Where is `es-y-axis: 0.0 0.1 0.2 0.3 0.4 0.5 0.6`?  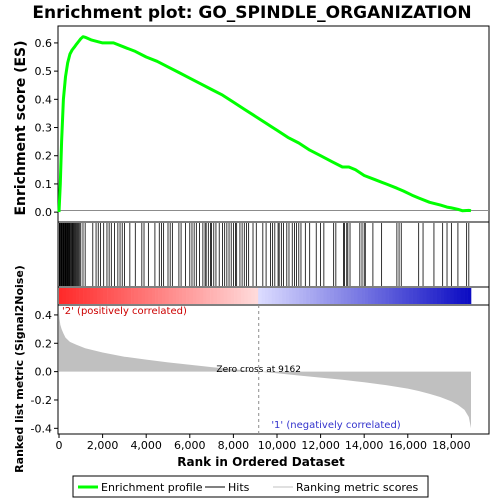
es-y-axis: 0.0 0.1 0.2 0.3 0.4 0.5 0.6 is located at coordinates (47, 128).